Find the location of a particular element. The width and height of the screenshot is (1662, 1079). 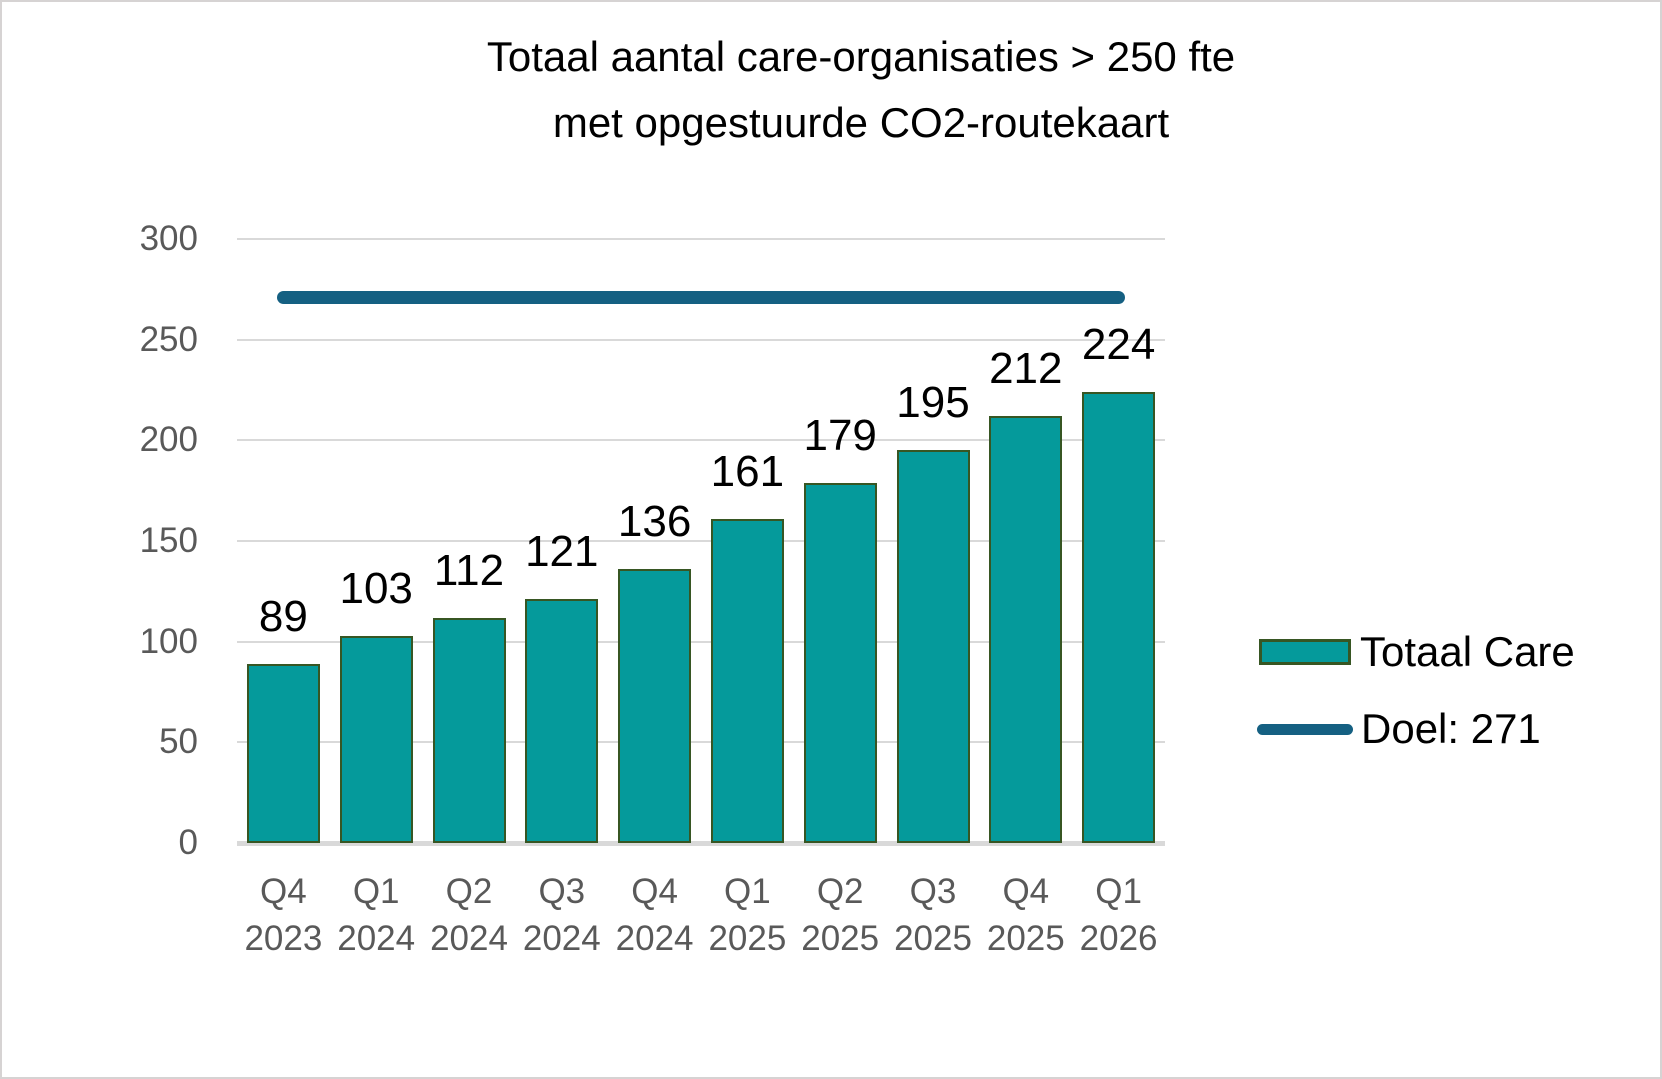

bar-value-label: 121 is located at coordinates (562, 552).